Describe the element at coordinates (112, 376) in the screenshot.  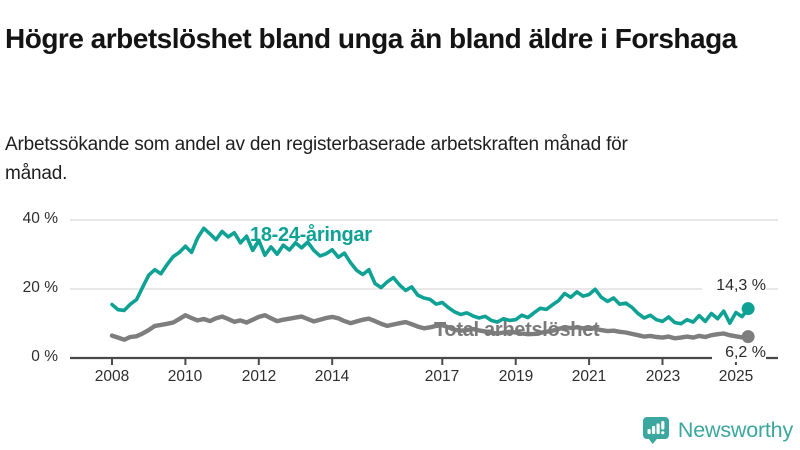
I see `x-axis-label-2008: 2008` at that location.